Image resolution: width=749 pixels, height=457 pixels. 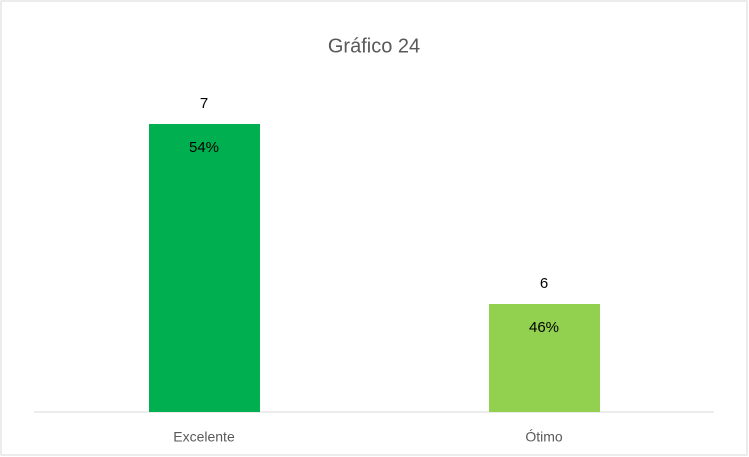 I want to click on chart-title: Gráfico 24, so click(x=374, y=46).